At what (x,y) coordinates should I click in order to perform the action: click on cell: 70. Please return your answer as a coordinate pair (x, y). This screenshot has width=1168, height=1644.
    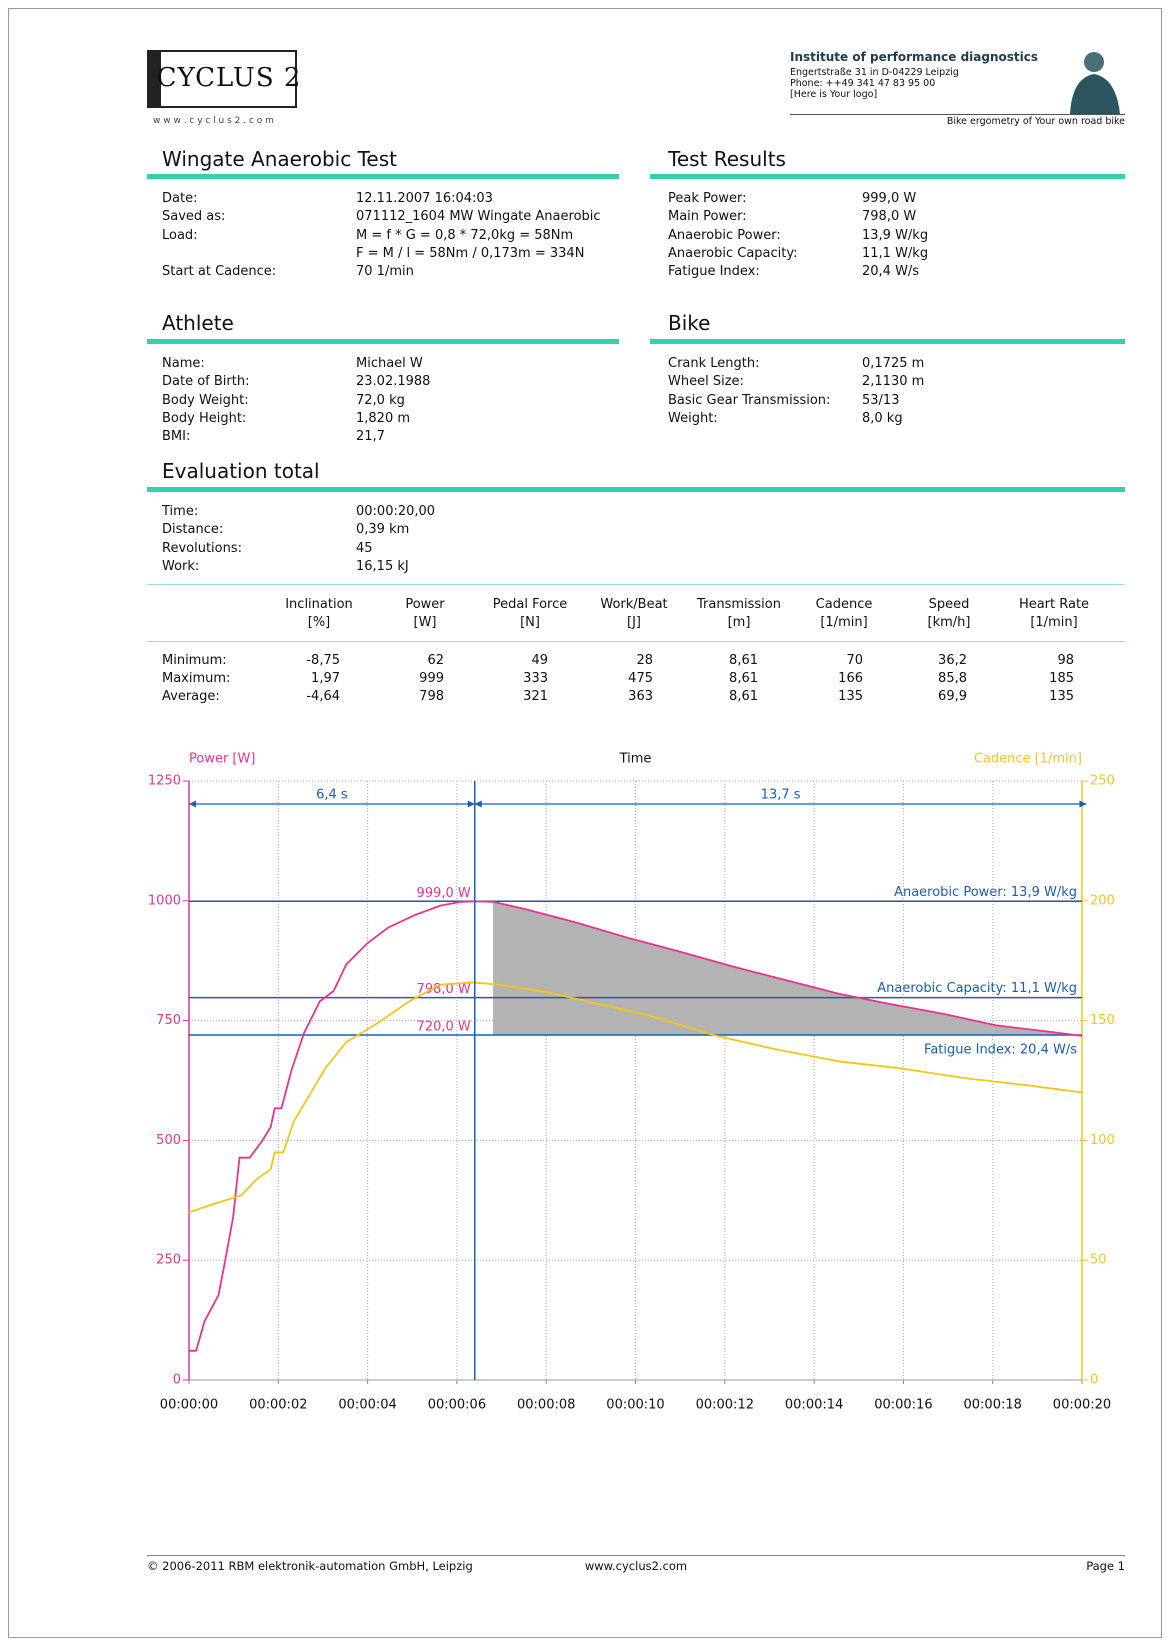
    Looking at the image, I should click on (854, 660).